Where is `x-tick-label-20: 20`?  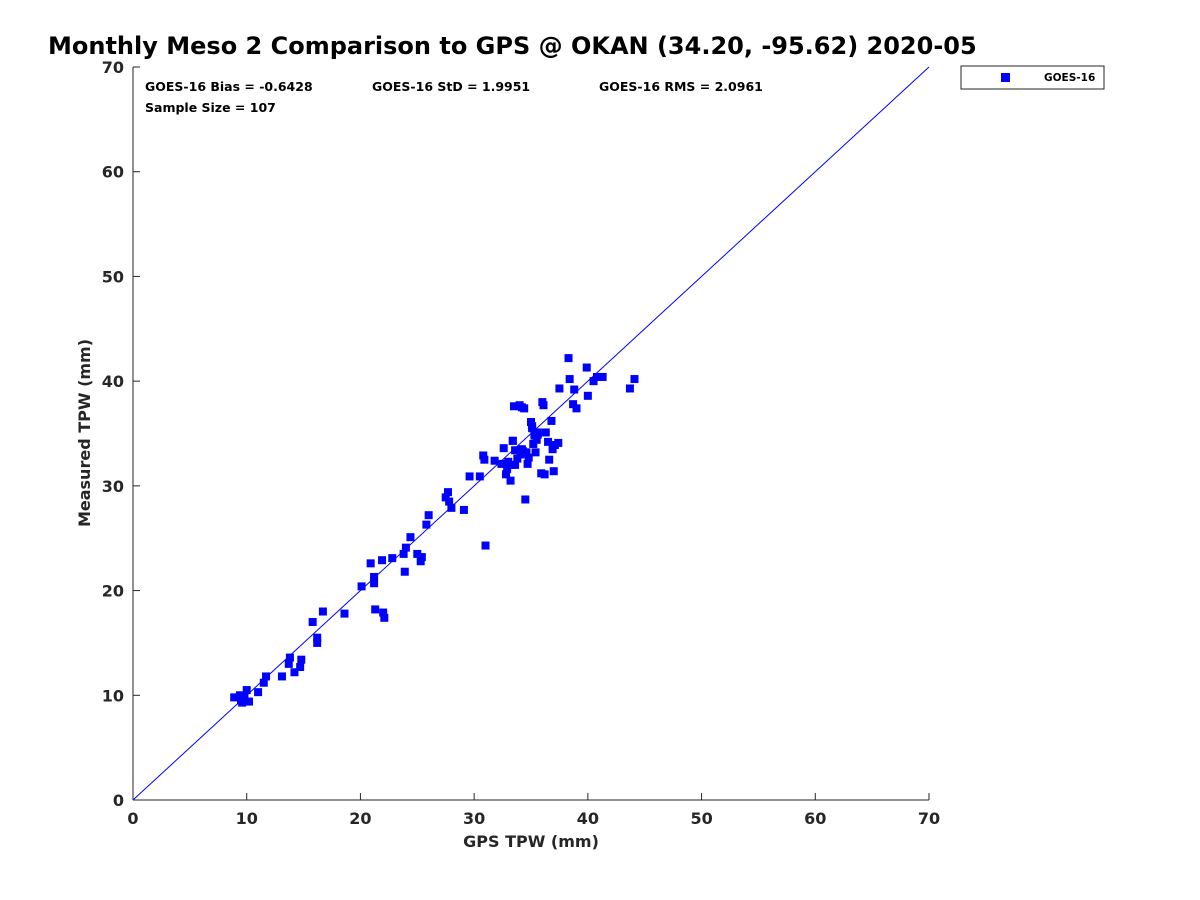
x-tick-label-20: 20 is located at coordinates (360, 818).